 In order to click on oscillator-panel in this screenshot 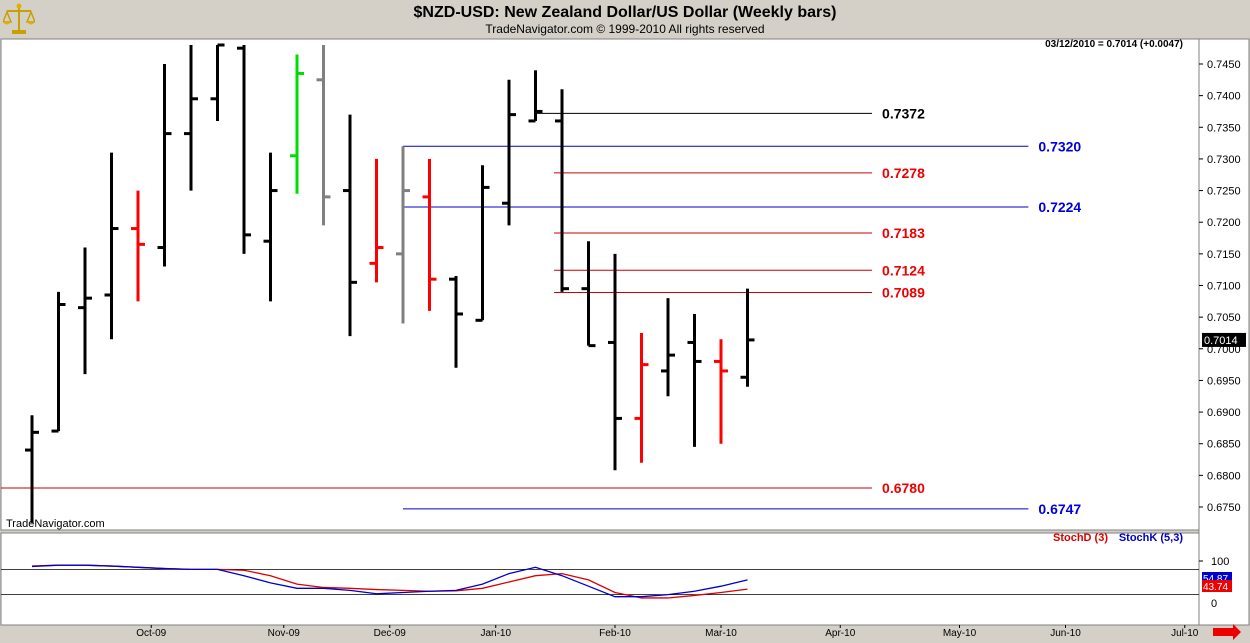, I will do `click(600, 579)`.